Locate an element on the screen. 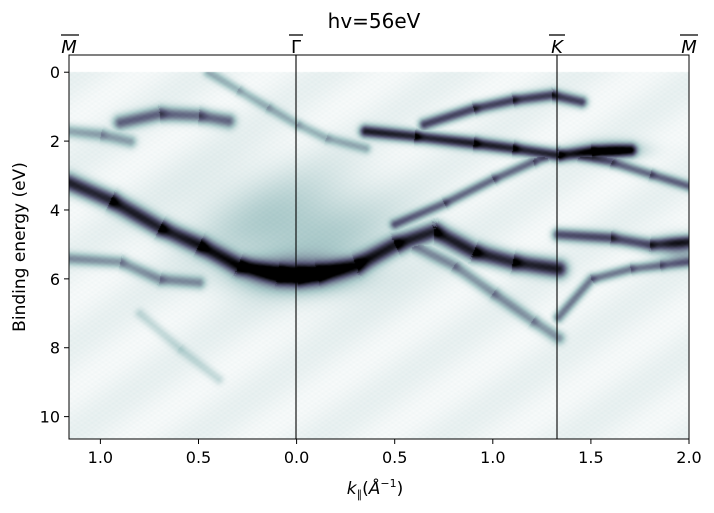  y-tick-label: 4 is located at coordinates (55, 210).